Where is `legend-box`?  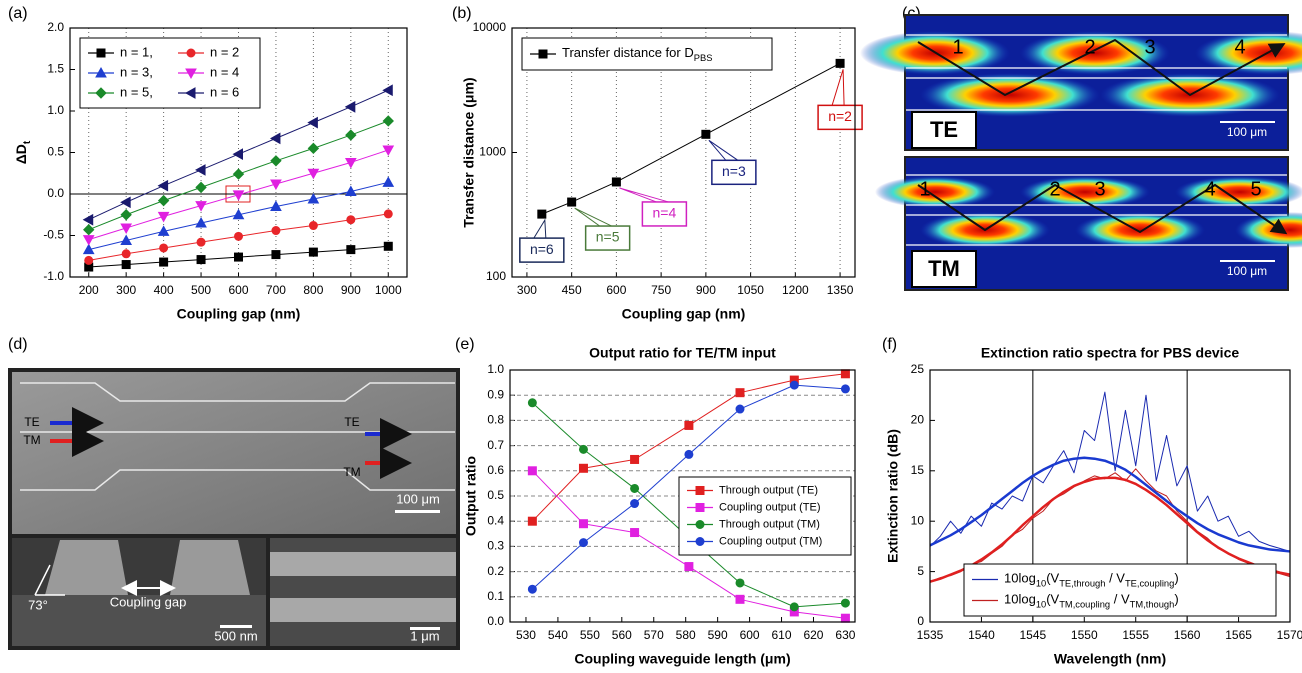
legend-box is located at coordinates (1120, 590).